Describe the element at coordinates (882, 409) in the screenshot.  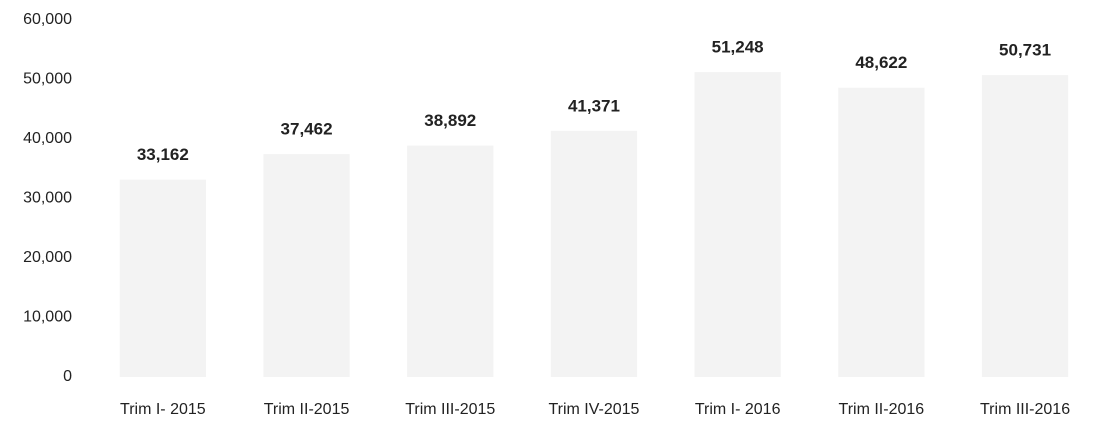
I see `x-tick-label: Trim II-2016` at that location.